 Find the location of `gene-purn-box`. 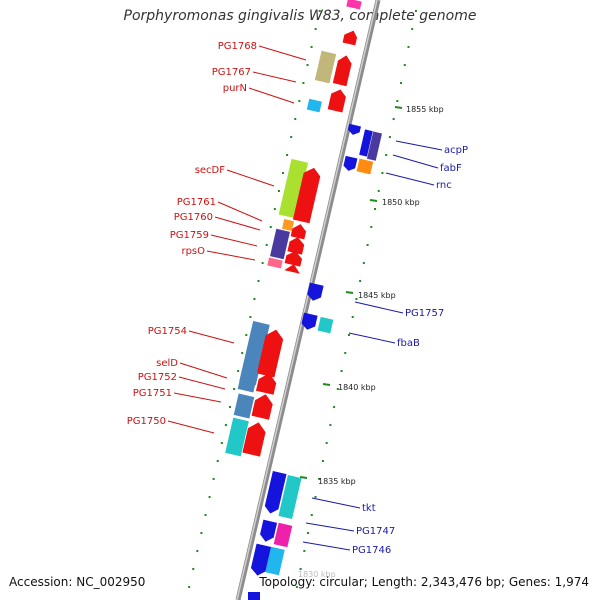

gene-purn-box is located at coordinates (314, 105).